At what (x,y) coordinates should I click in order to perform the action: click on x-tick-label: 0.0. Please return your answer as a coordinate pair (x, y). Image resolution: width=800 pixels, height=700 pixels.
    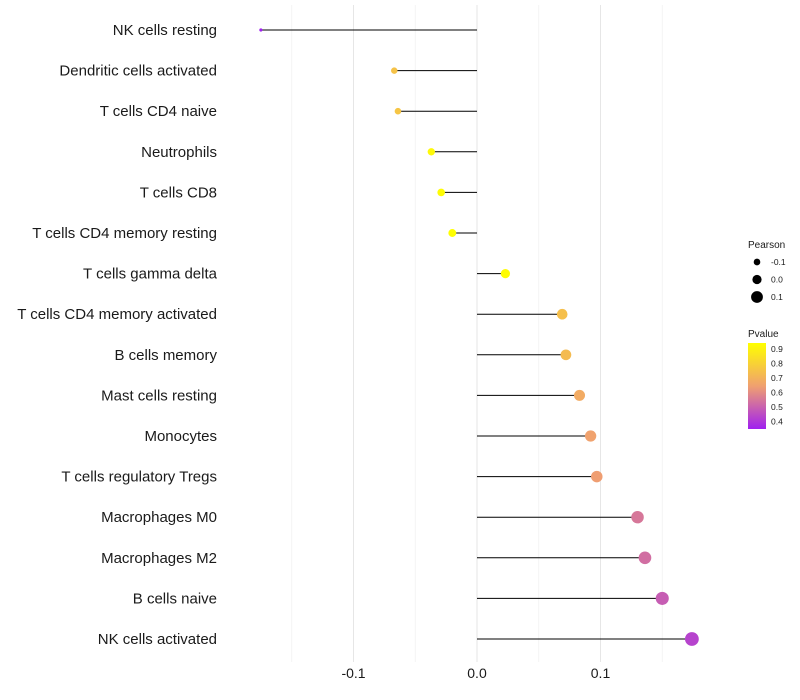
    Looking at the image, I should click on (477, 673).